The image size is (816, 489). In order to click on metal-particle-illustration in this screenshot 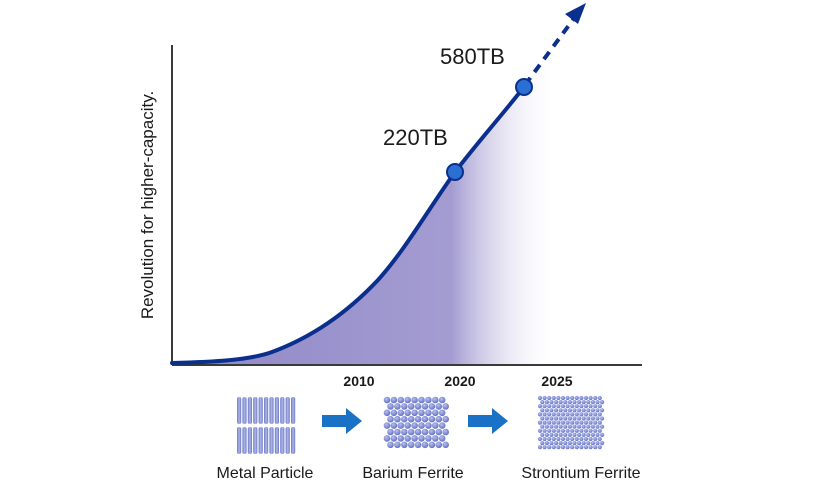, I will do `click(266, 425)`.